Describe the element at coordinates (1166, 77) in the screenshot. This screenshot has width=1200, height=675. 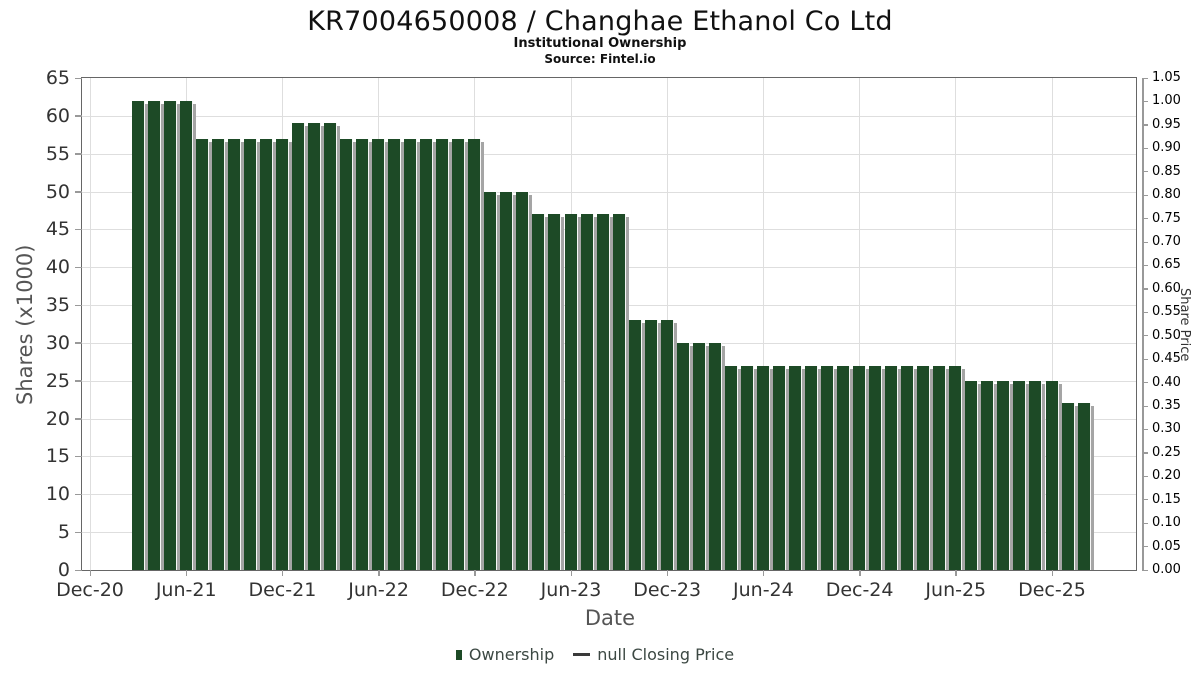
I see `y-right-tick-label: 1.05` at that location.